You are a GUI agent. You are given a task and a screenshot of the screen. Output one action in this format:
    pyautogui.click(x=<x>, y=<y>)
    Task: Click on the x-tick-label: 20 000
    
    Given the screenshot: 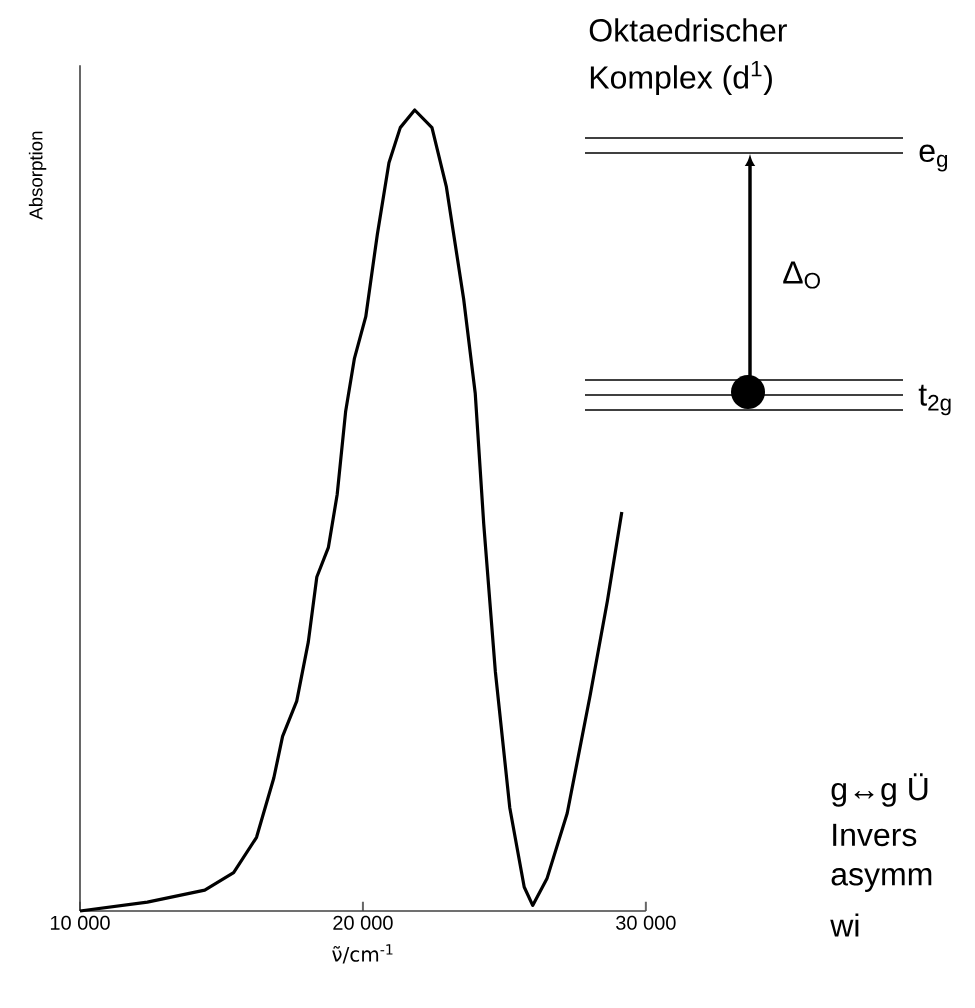 What is the action you would take?
    pyautogui.click(x=363, y=922)
    